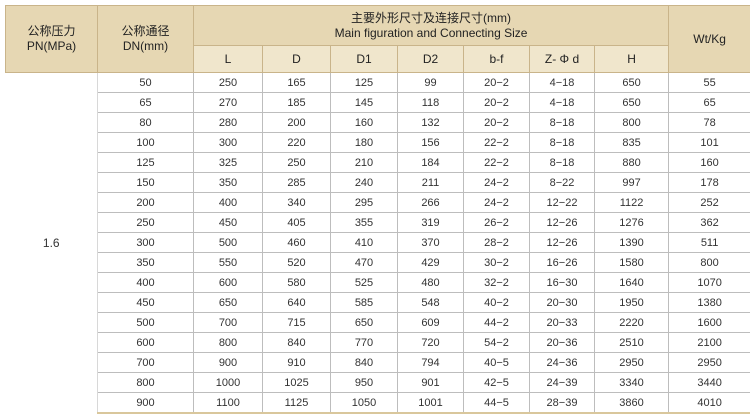  Describe the element at coordinates (496, 142) in the screenshot. I see `table-cell: 22−2` at that location.